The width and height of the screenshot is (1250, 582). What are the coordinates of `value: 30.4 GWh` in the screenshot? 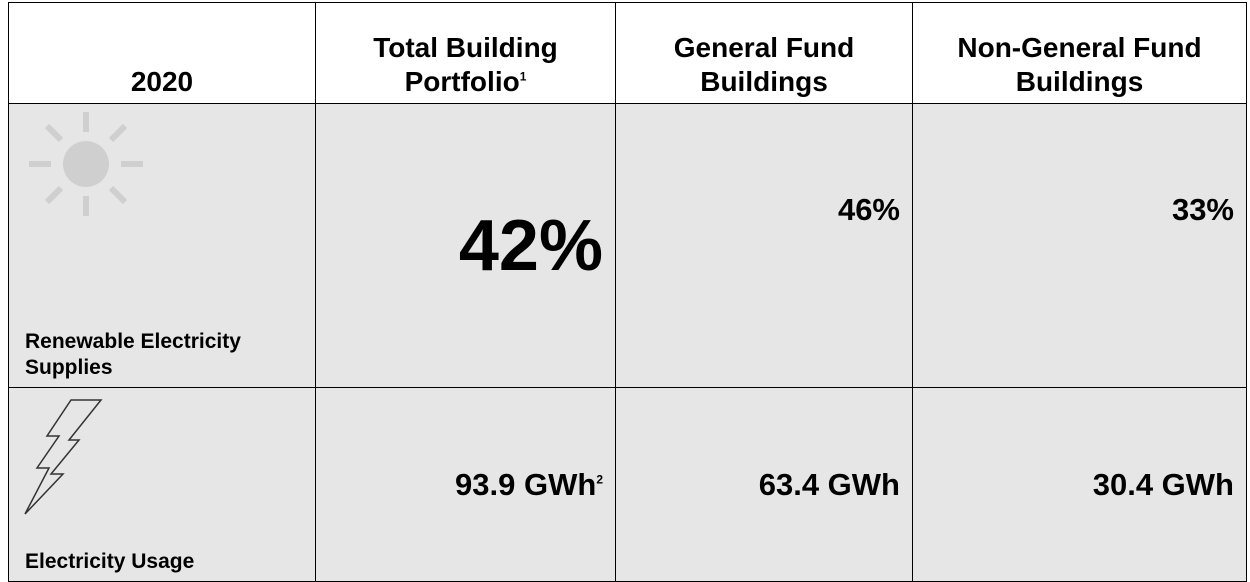 It's located at (1163, 484).